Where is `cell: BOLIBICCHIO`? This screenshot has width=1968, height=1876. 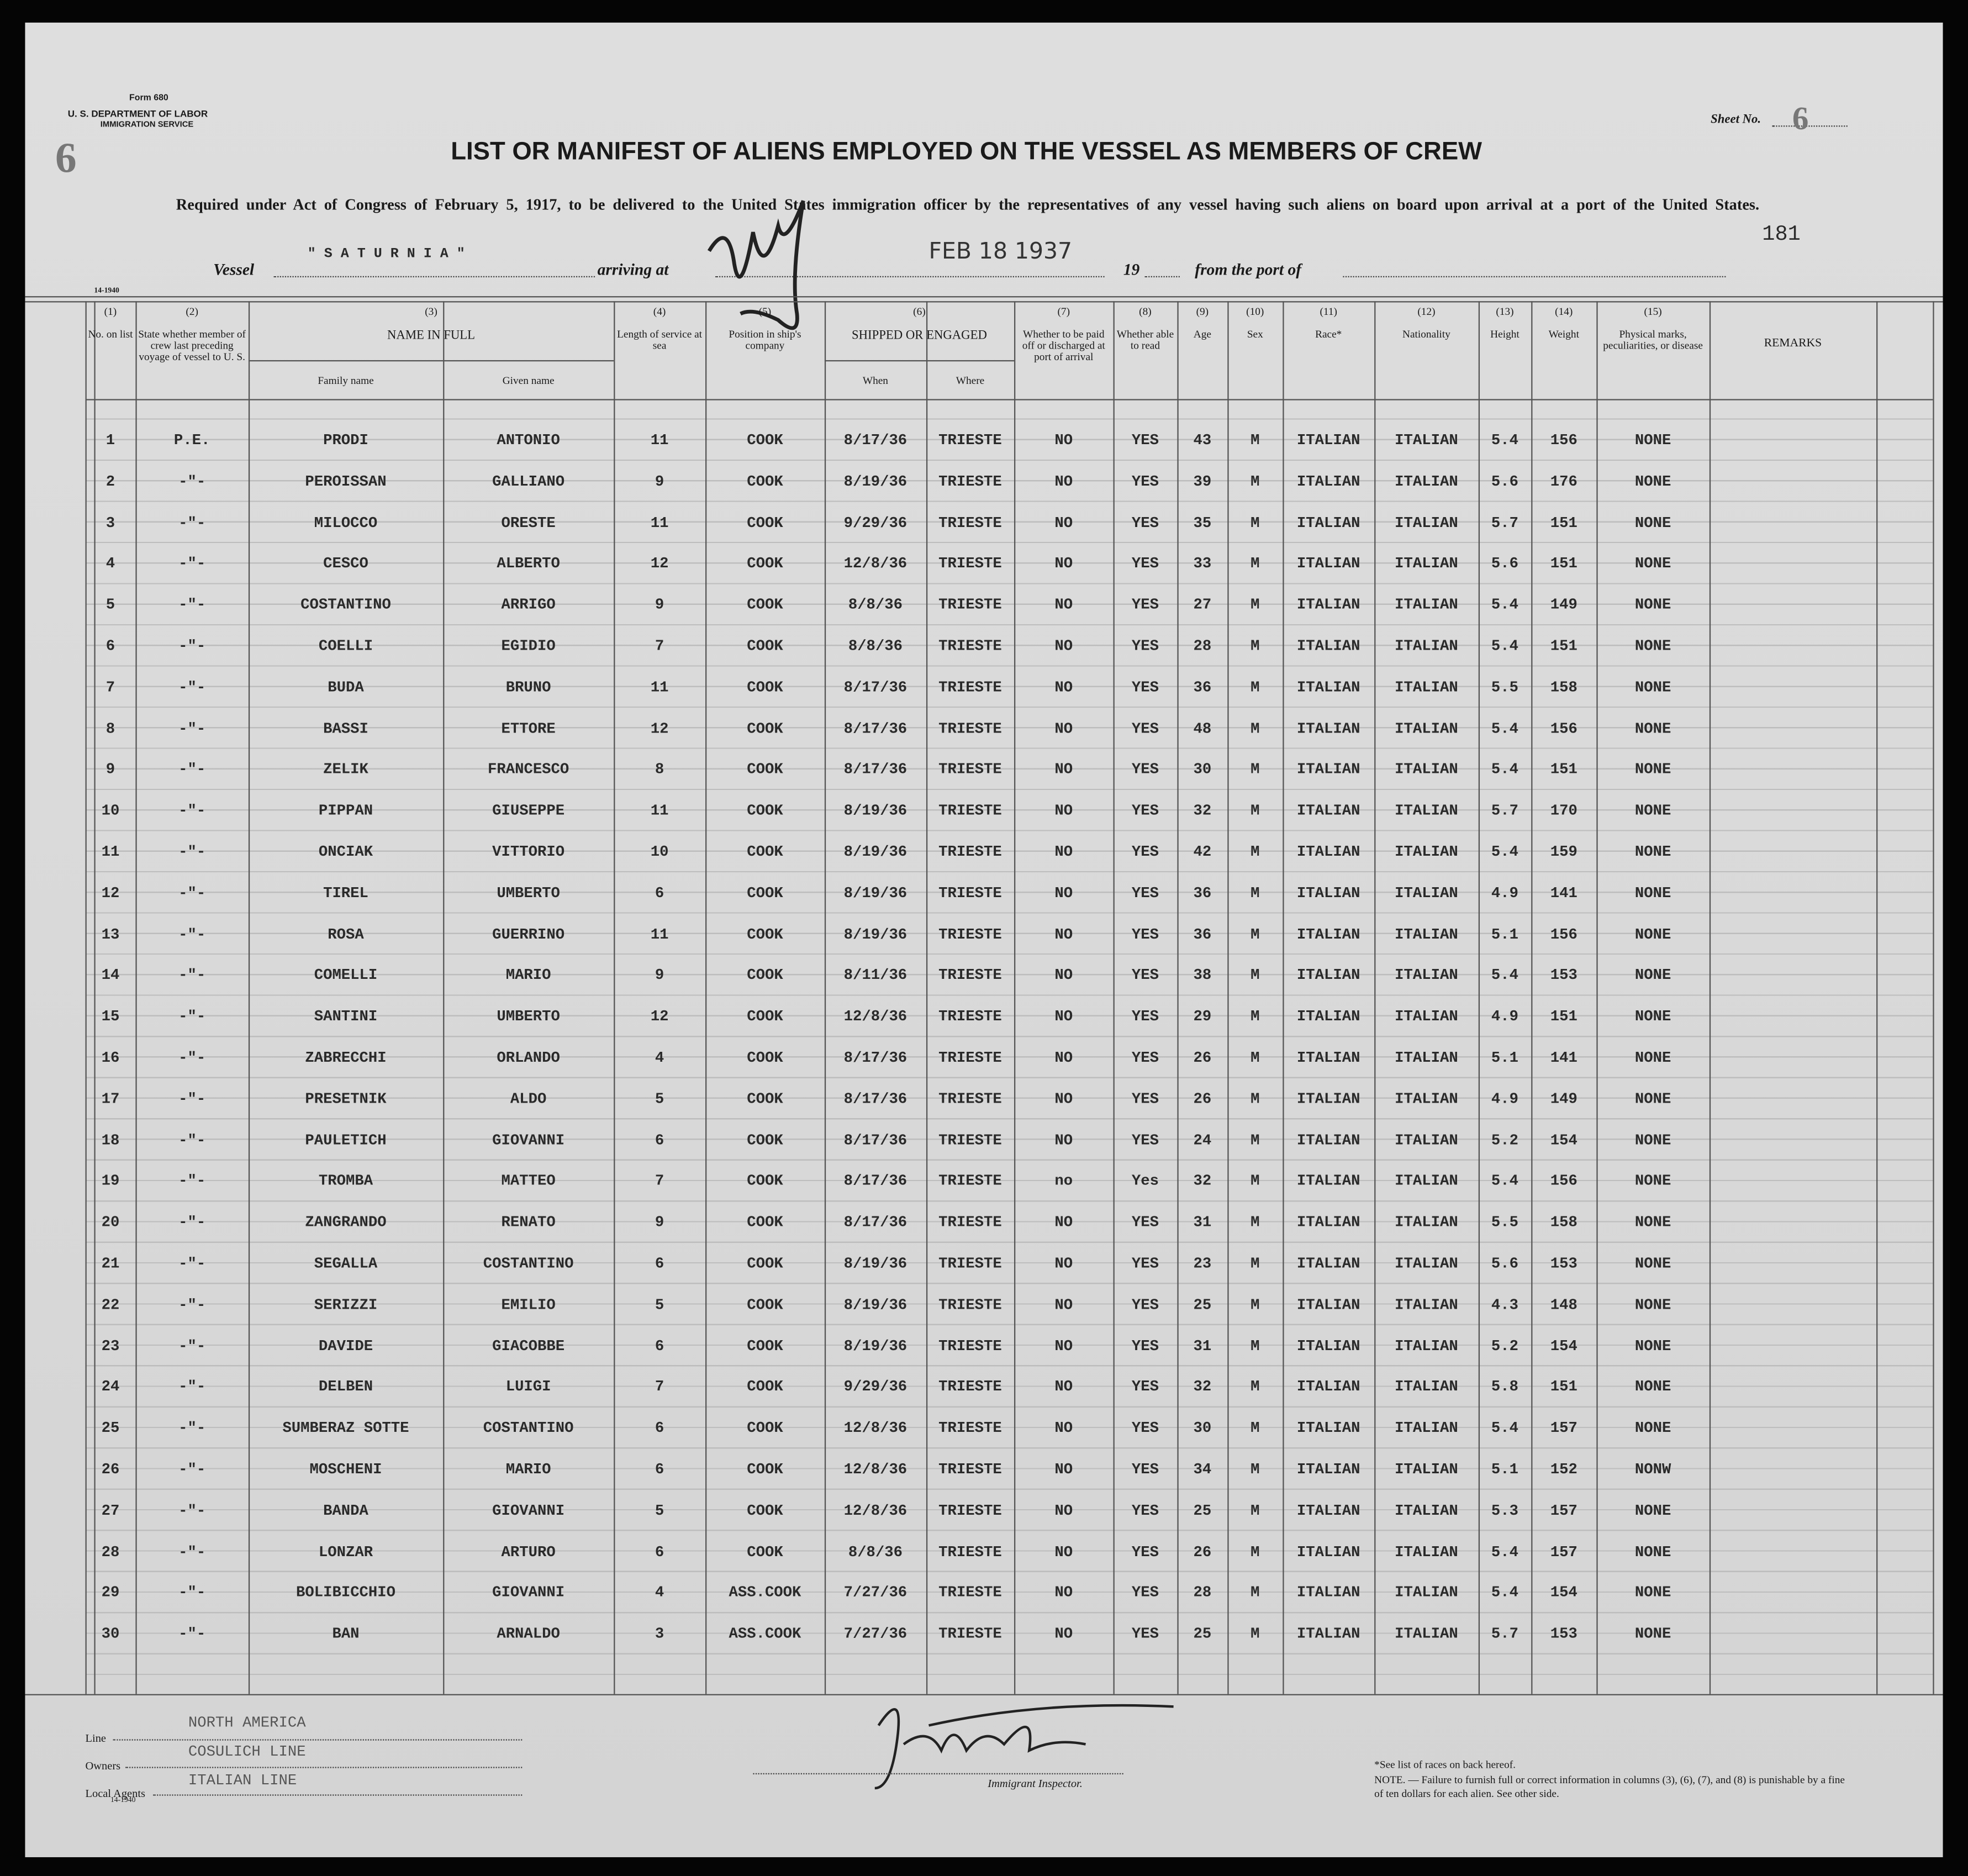 cell: BOLIBICCHIO is located at coordinates (346, 1593).